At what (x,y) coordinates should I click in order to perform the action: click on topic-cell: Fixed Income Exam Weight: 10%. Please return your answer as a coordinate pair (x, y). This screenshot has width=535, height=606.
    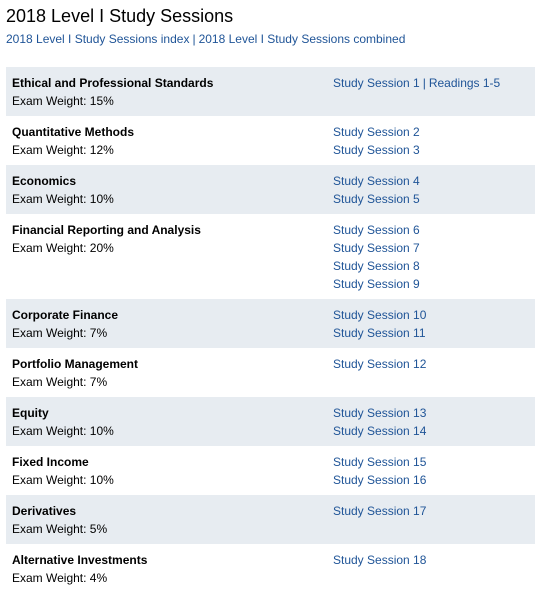
    Looking at the image, I should click on (169, 470).